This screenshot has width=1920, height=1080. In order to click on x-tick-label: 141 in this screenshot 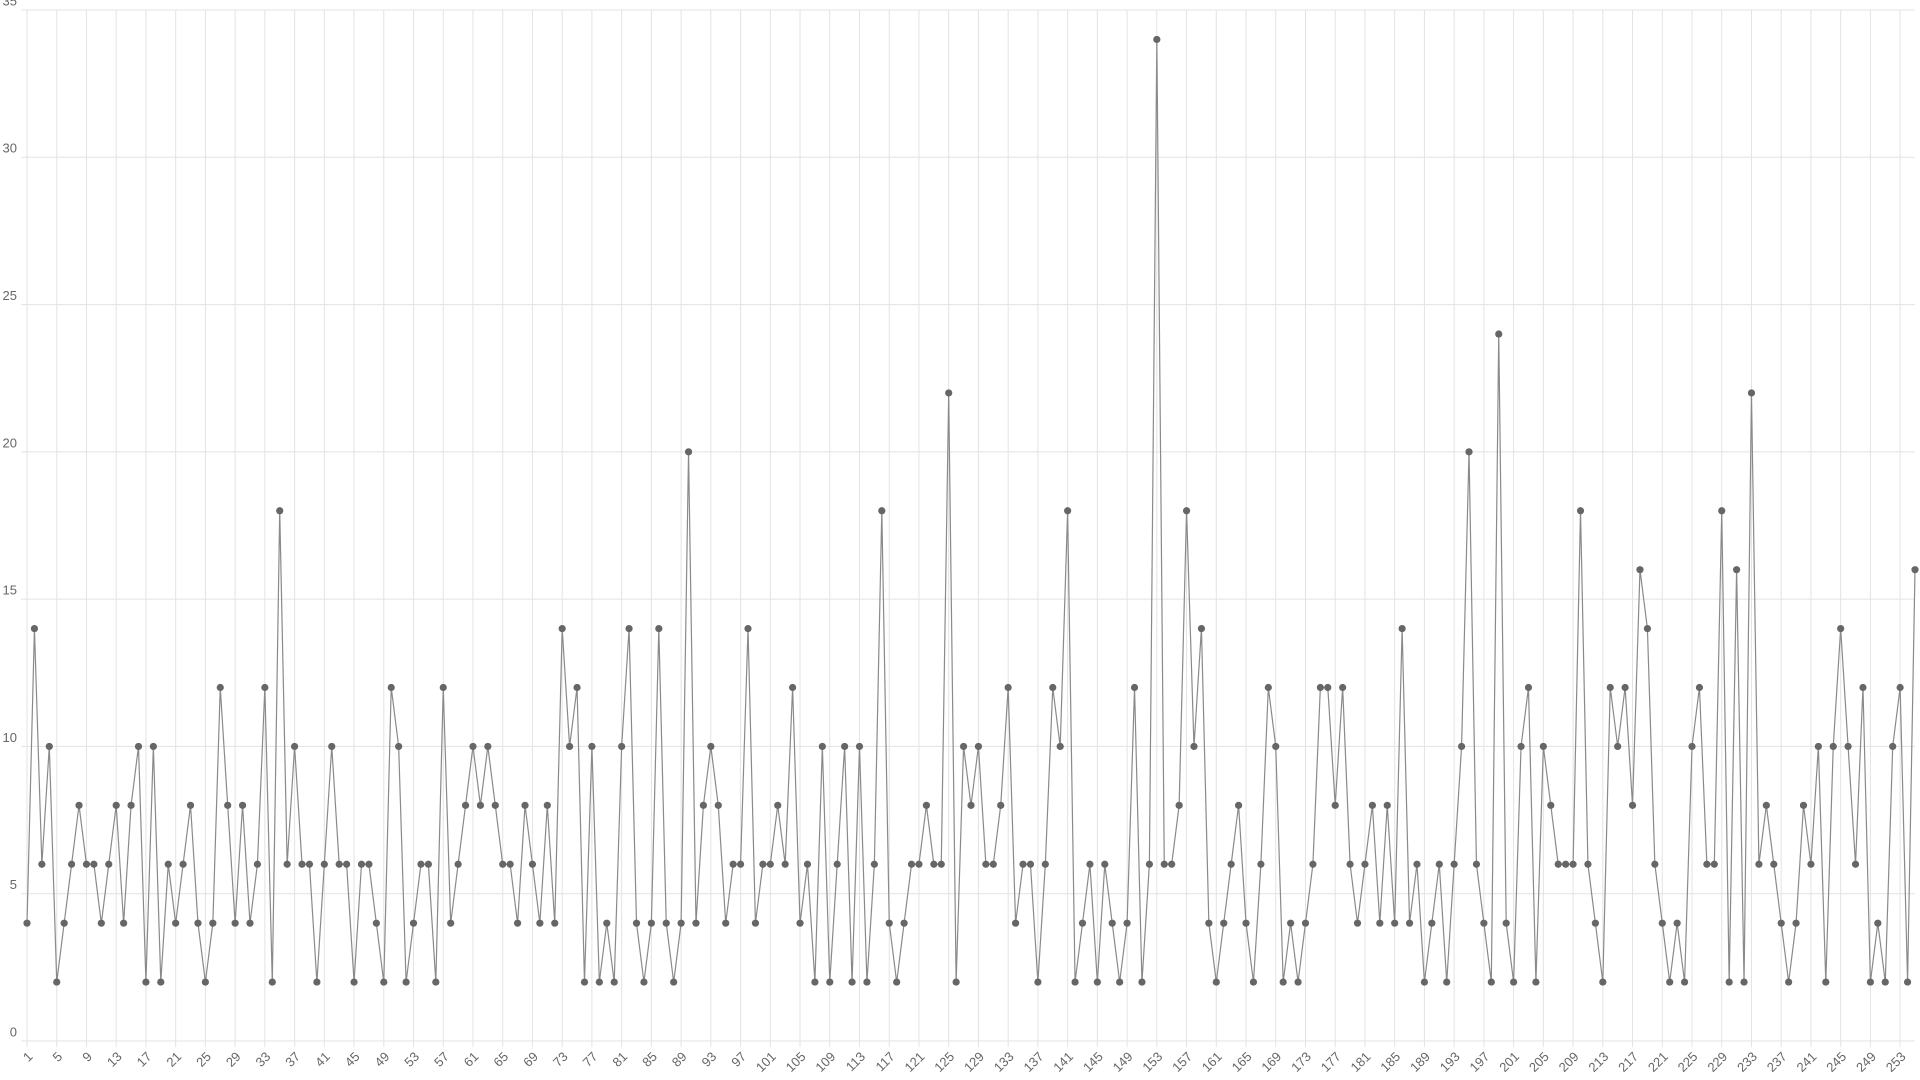, I will do `click(1063, 1062)`.